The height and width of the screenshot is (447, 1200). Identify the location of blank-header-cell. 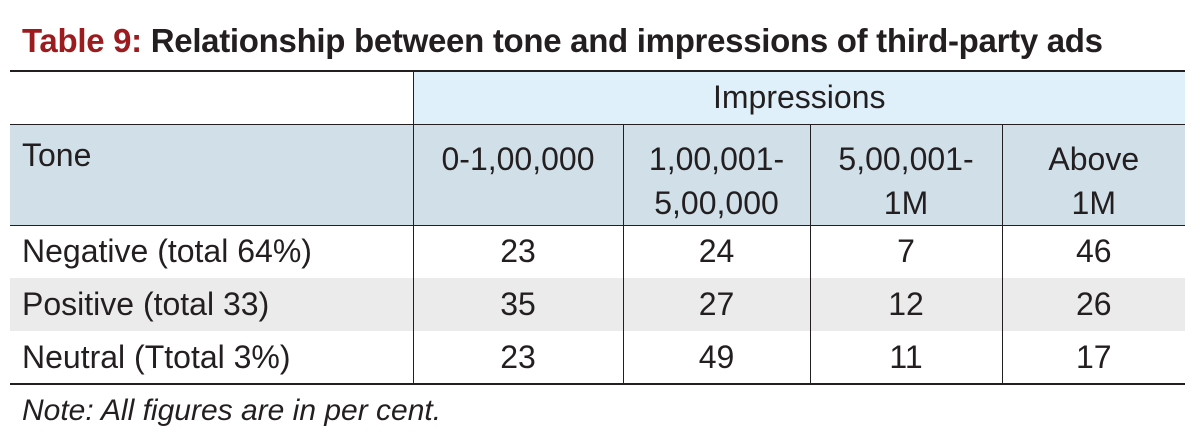
(212, 97).